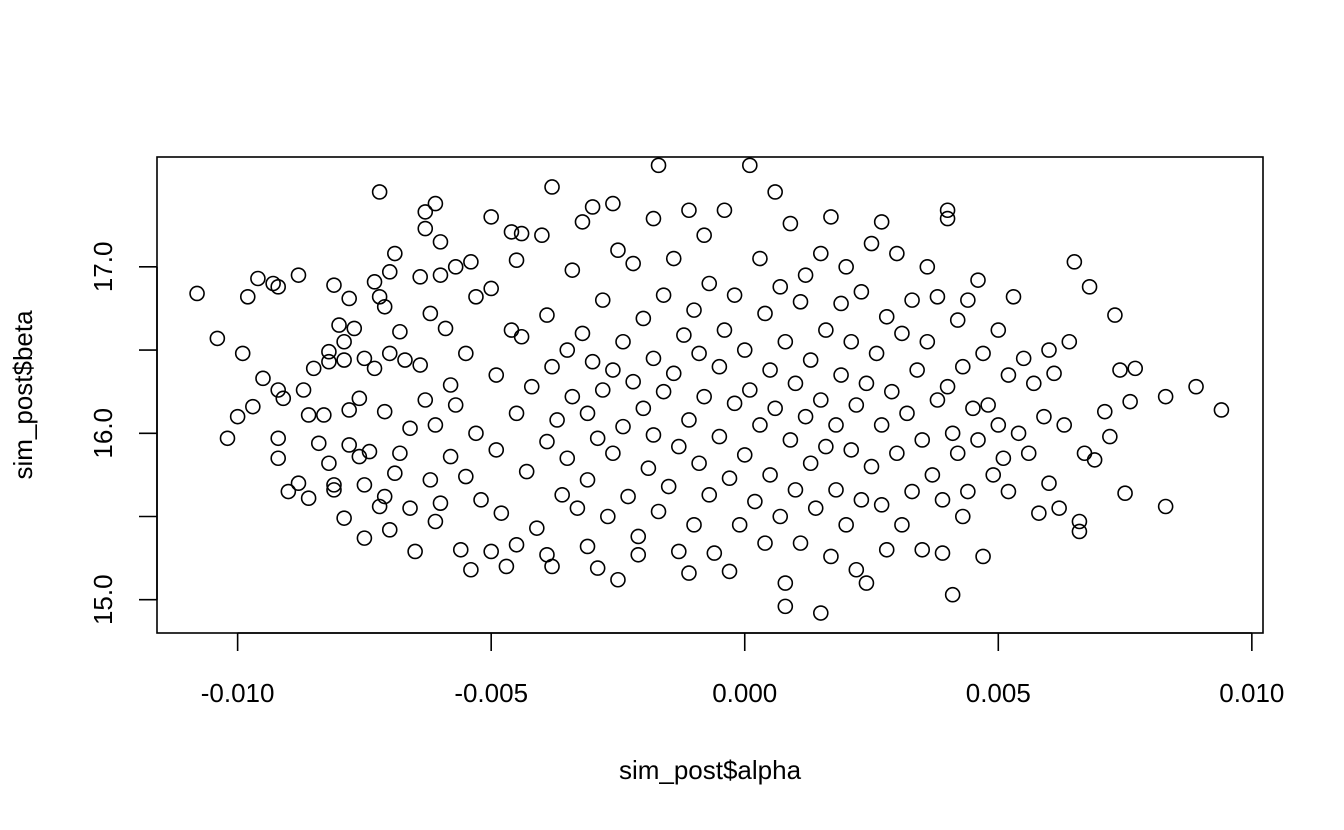 The image size is (1344, 830). What do you see at coordinates (710, 770) in the screenshot?
I see `x-axis-title: sim_post$alpha` at bounding box center [710, 770].